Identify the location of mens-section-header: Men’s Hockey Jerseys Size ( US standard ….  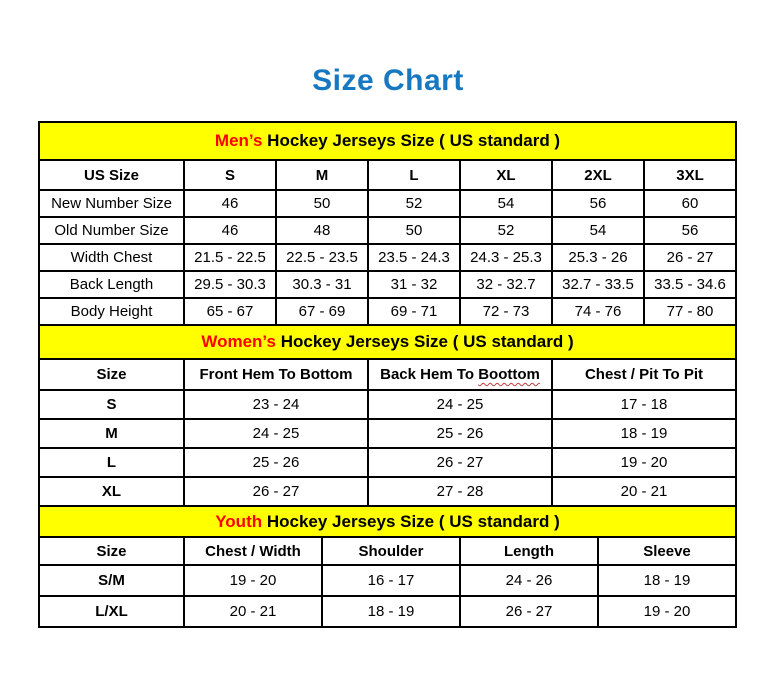
(387, 141).